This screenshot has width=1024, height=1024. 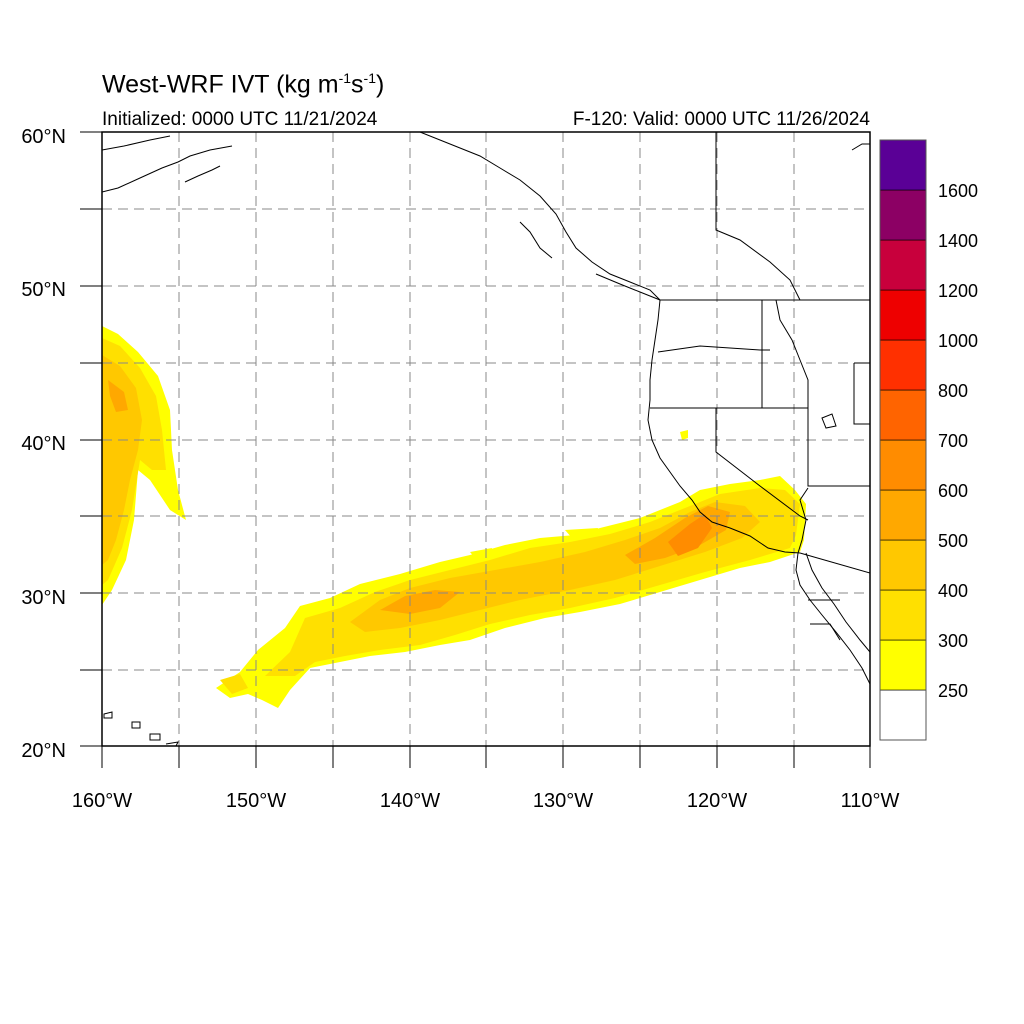 What do you see at coordinates (953, 591) in the screenshot?
I see `colorbar-label: 400` at bounding box center [953, 591].